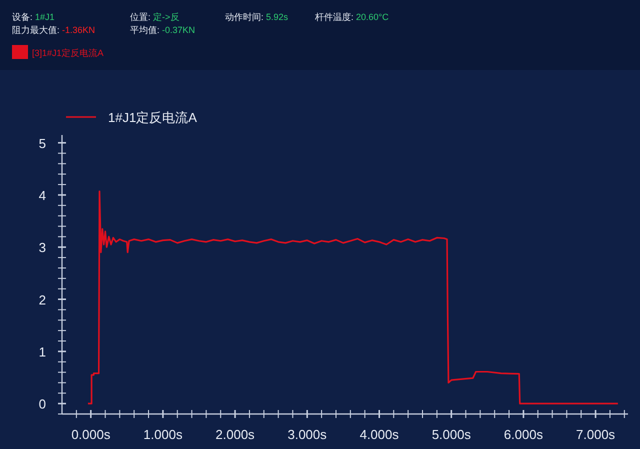 The width and height of the screenshot is (640, 449). I want to click on x-tick-label: 3.000s, so click(308, 434).